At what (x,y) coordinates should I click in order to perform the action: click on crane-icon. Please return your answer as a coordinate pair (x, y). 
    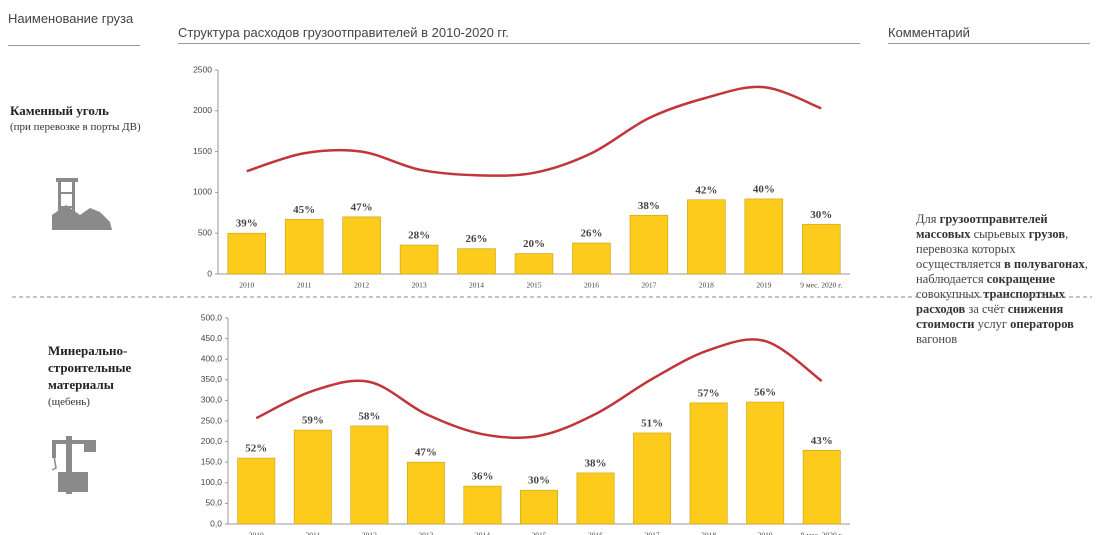
    Looking at the image, I should click on (73, 465).